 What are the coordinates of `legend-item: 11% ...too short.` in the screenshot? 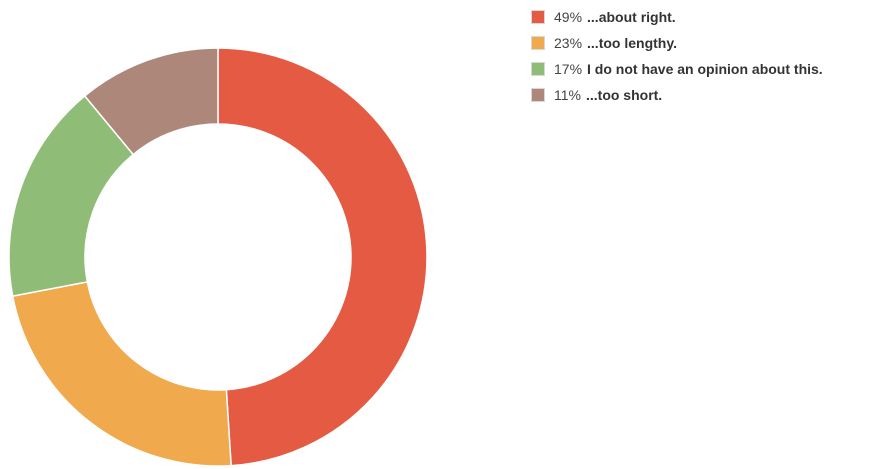 It's located at (677, 95).